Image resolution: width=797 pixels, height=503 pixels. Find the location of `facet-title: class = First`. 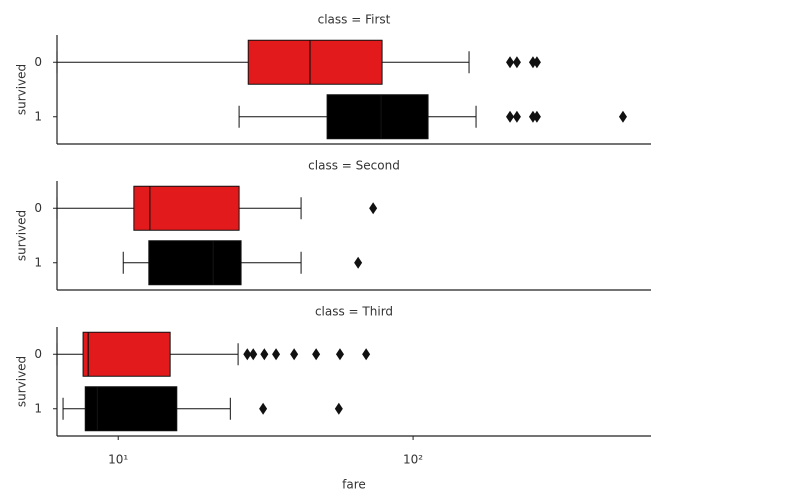

facet-title: class = First is located at coordinates (354, 20).